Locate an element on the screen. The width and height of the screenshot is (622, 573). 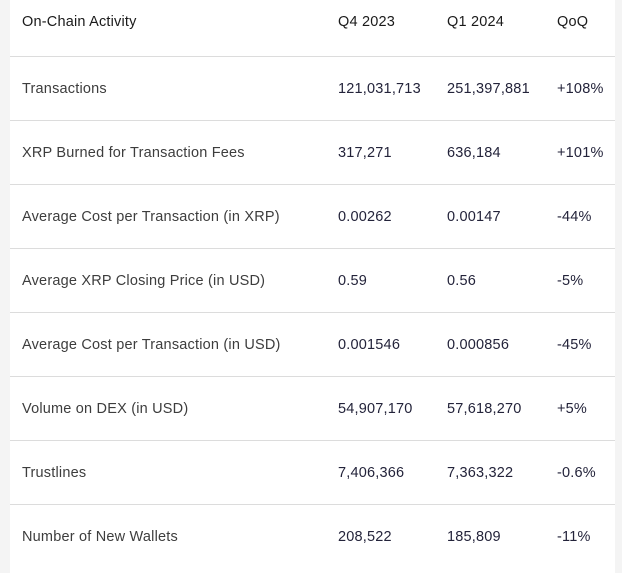
table-header-row: On-Chain Activity Q4 2023 Q1 2024 QoQ is located at coordinates (312, 28).